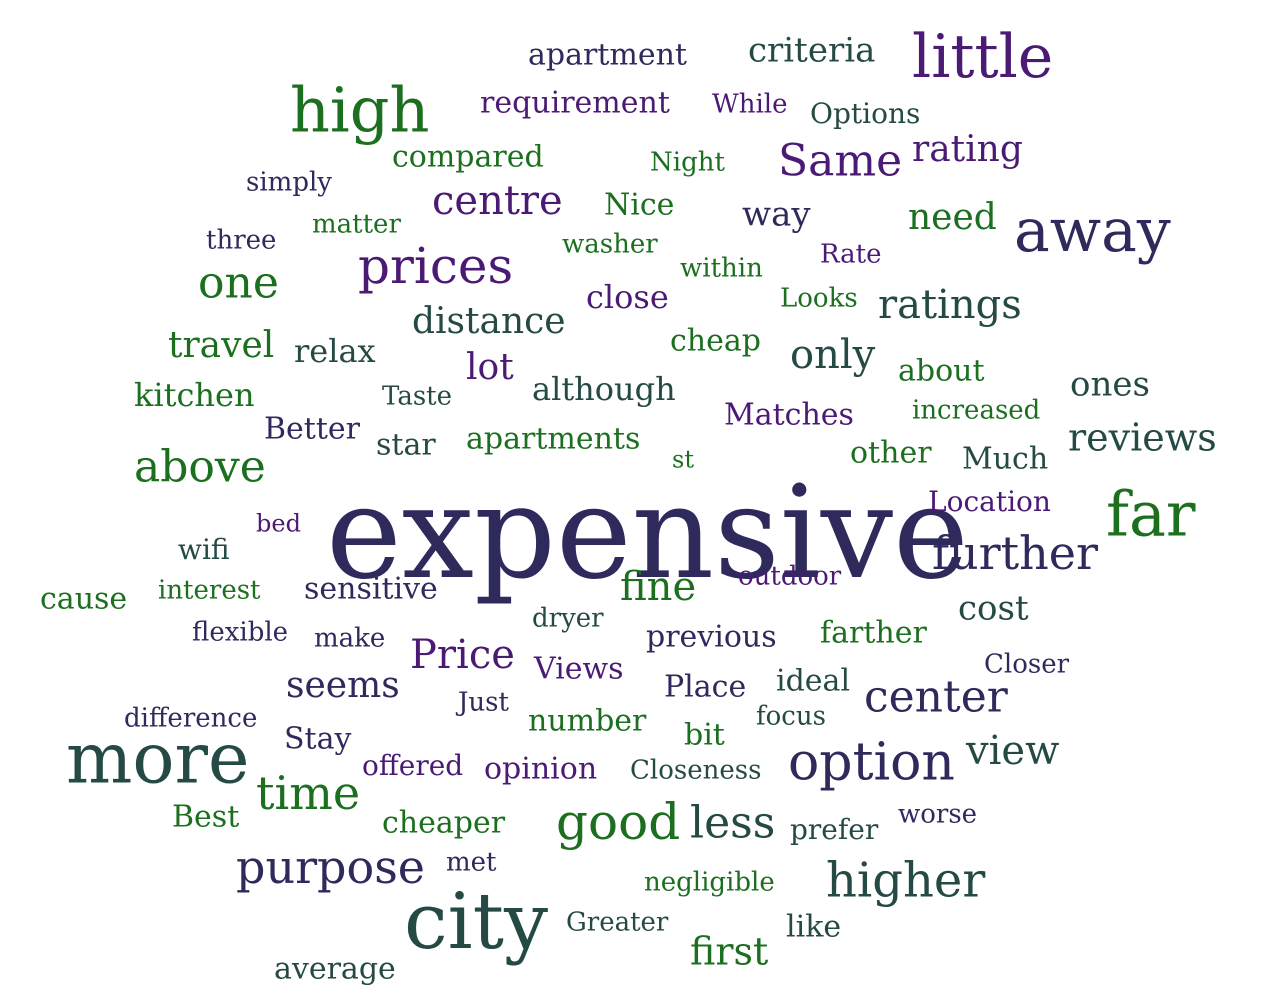  What do you see at coordinates (790, 576) in the screenshot?
I see `word-outdoor: outdoor` at bounding box center [790, 576].